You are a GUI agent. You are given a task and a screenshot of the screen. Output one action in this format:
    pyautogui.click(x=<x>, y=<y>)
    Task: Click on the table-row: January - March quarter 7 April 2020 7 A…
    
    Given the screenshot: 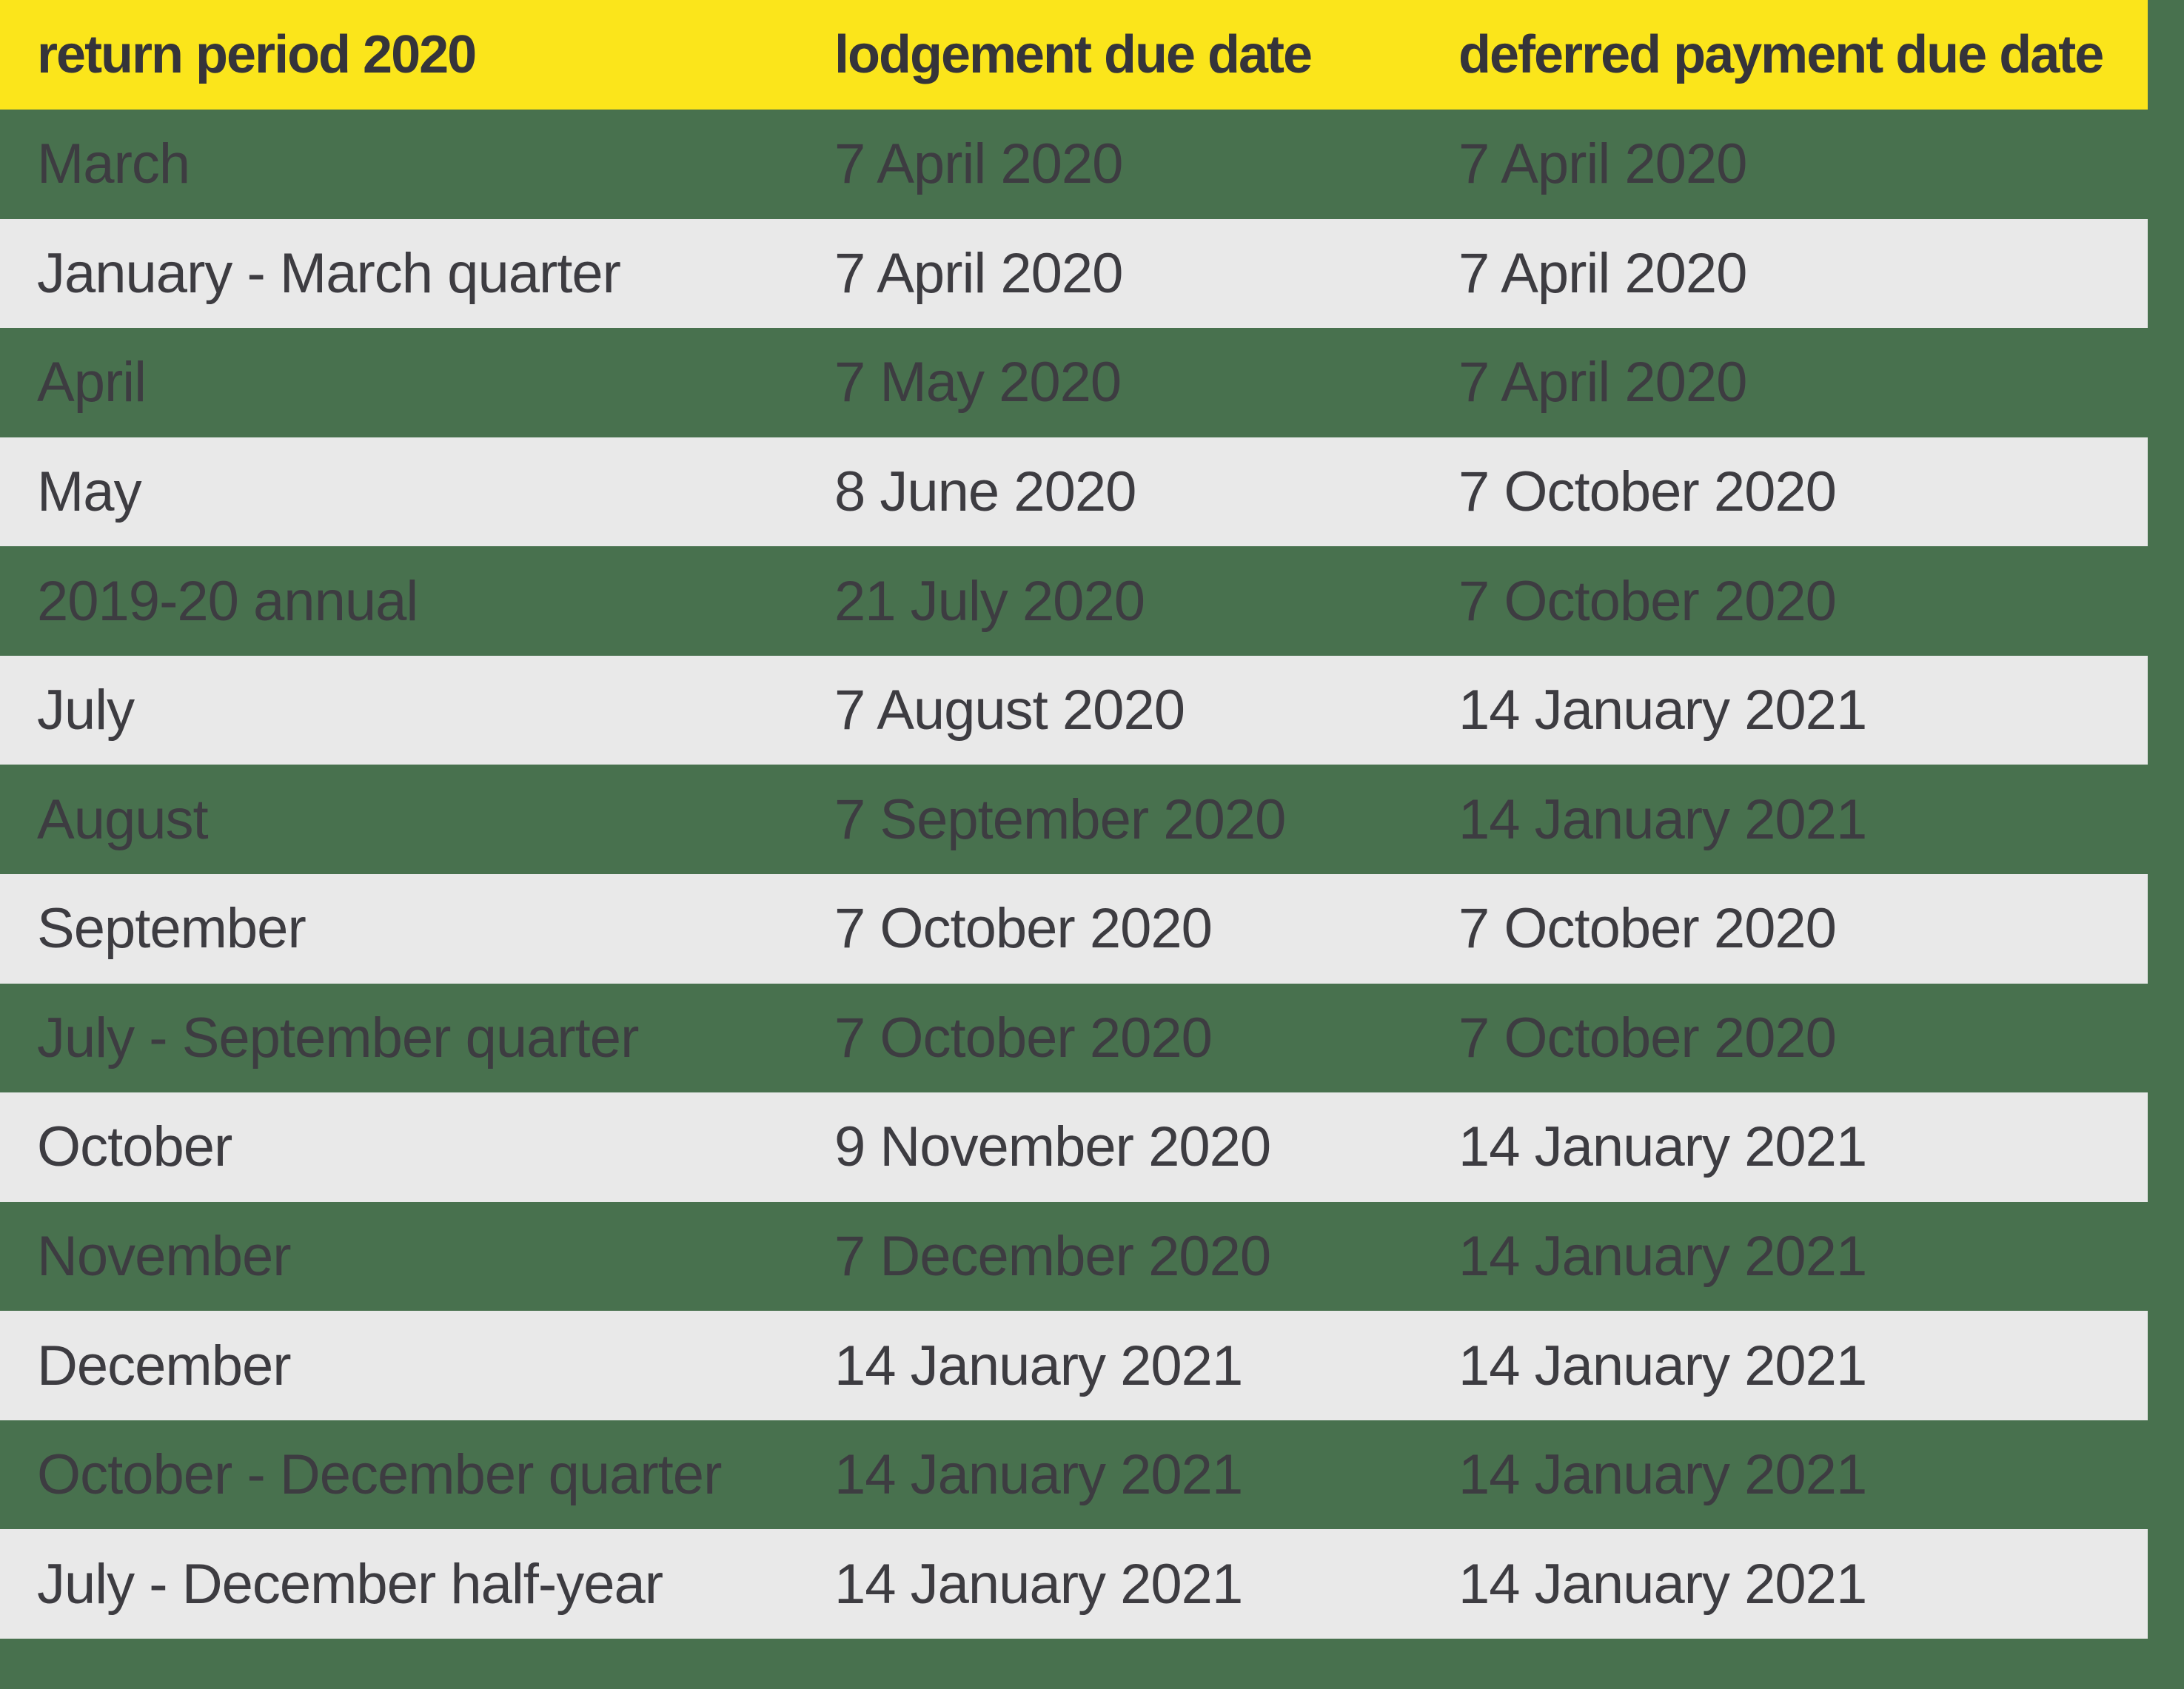 What is the action you would take?
    pyautogui.click(x=1074, y=273)
    